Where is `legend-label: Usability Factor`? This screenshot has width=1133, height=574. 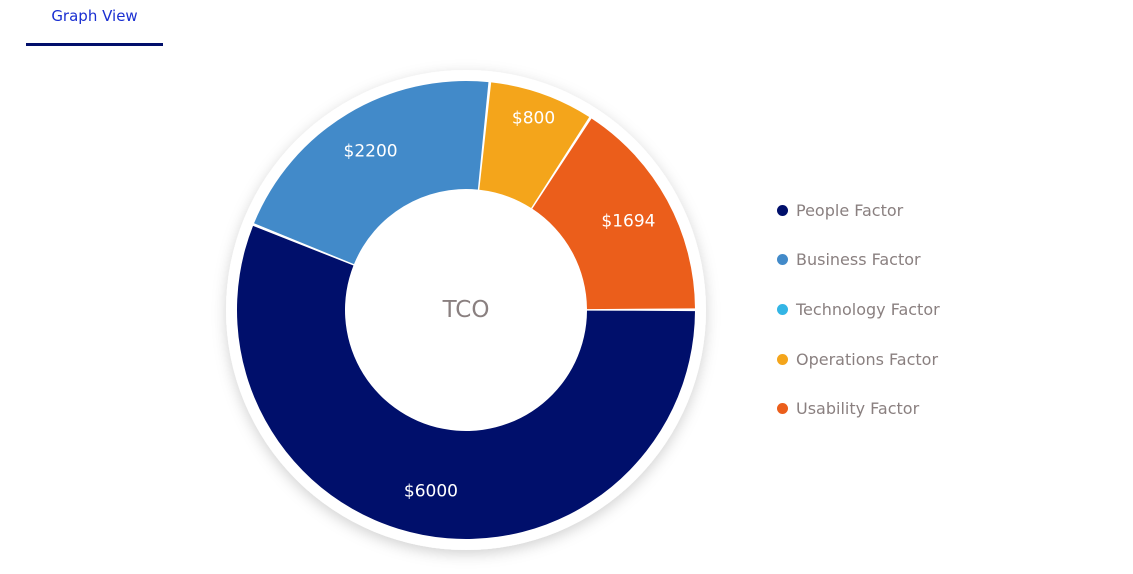 legend-label: Usability Factor is located at coordinates (858, 409).